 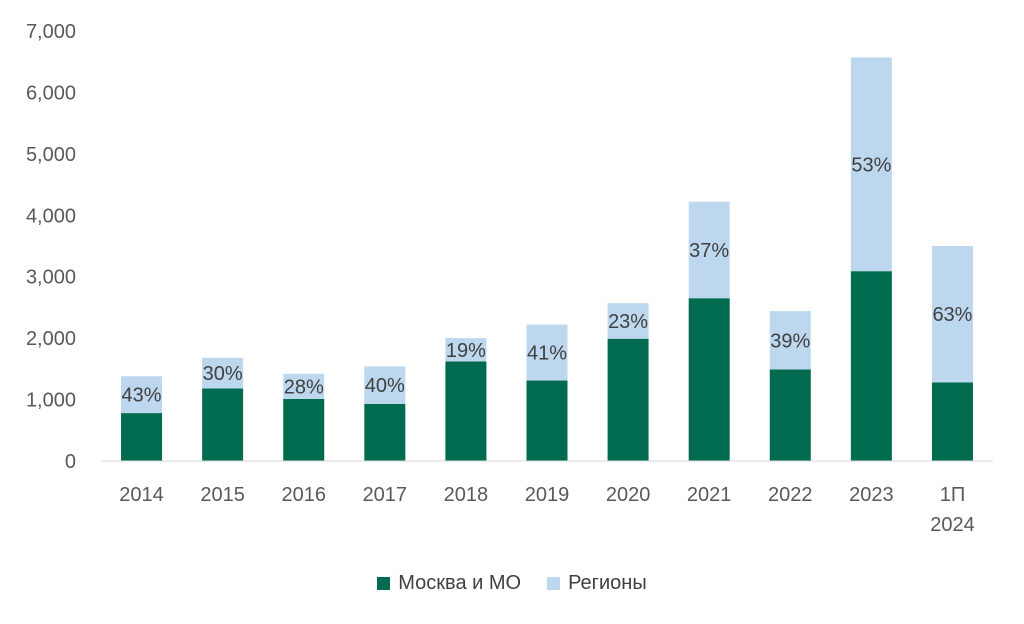 What do you see at coordinates (51, 155) in the screenshot?
I see `y-tick-label: 5,000` at bounding box center [51, 155].